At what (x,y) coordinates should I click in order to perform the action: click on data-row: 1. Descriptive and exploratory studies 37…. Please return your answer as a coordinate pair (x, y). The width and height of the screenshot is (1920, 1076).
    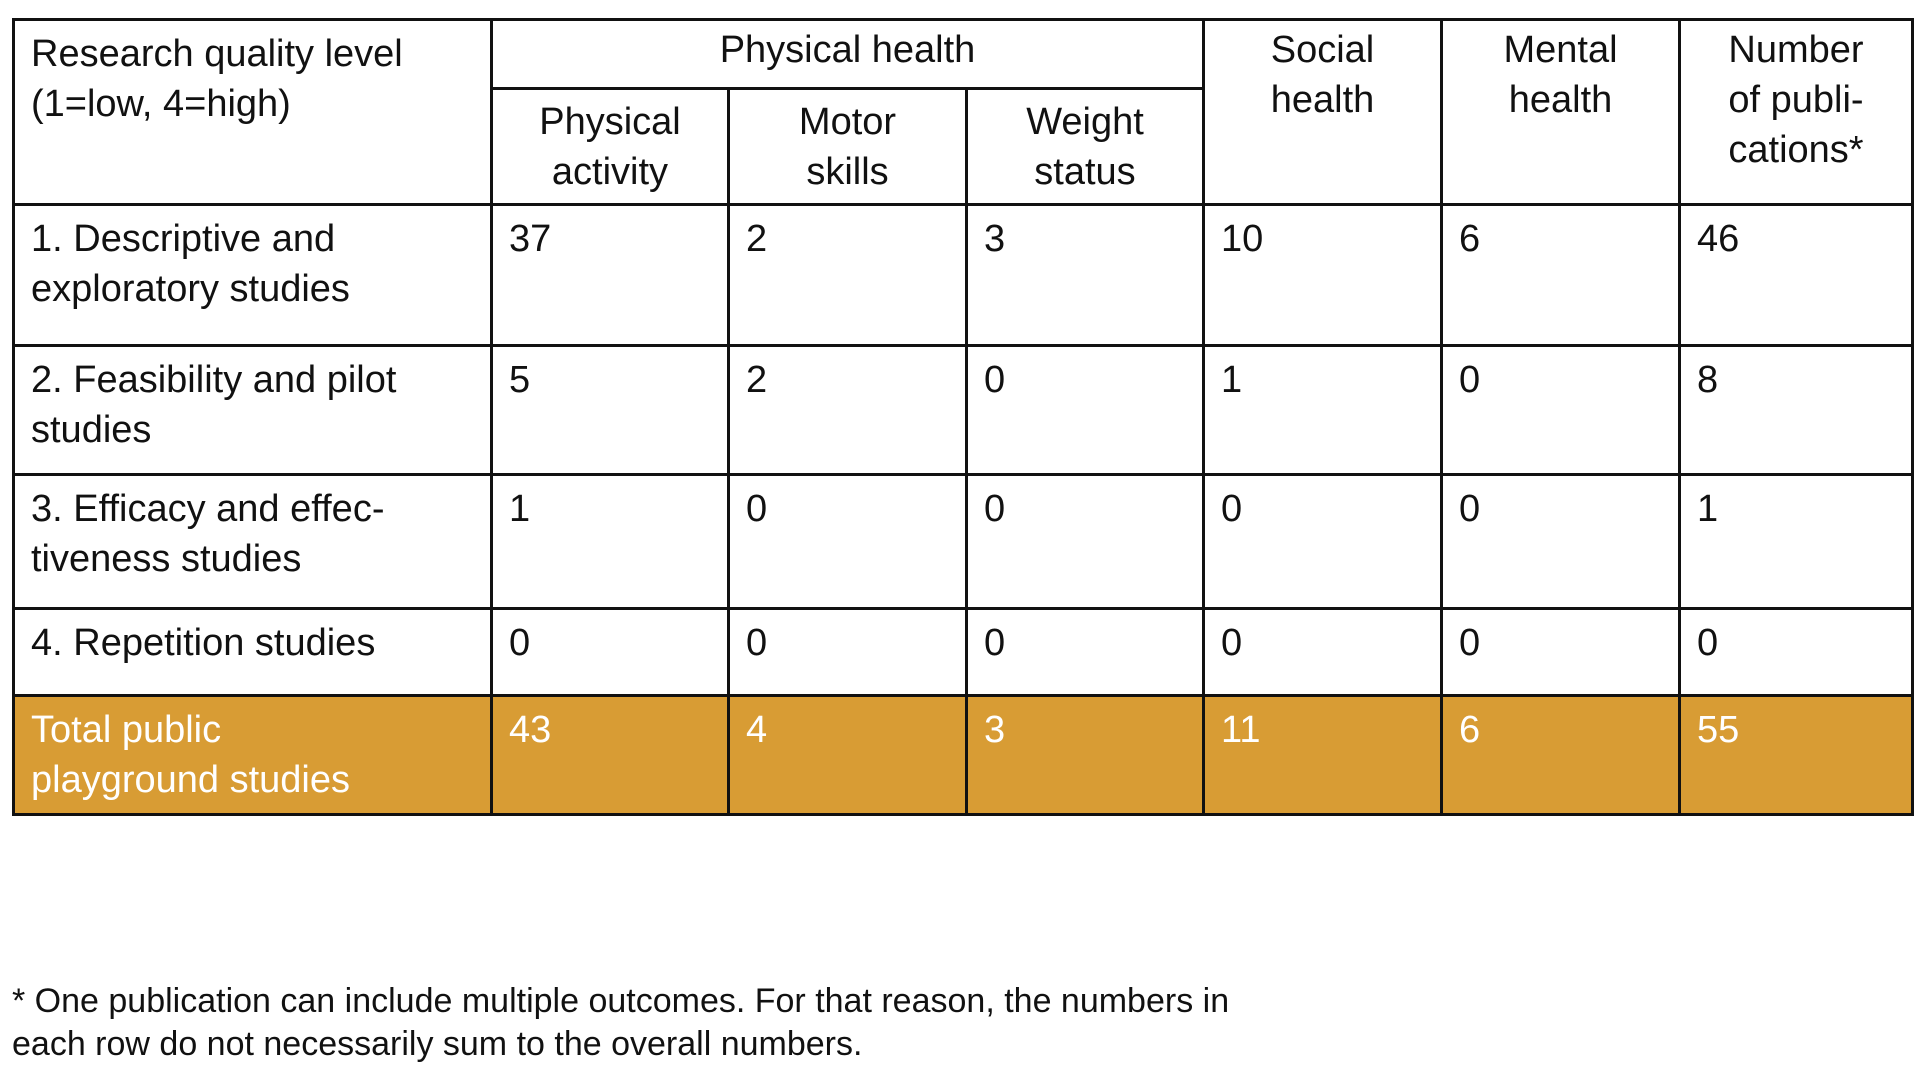
    Looking at the image, I should click on (963, 275).